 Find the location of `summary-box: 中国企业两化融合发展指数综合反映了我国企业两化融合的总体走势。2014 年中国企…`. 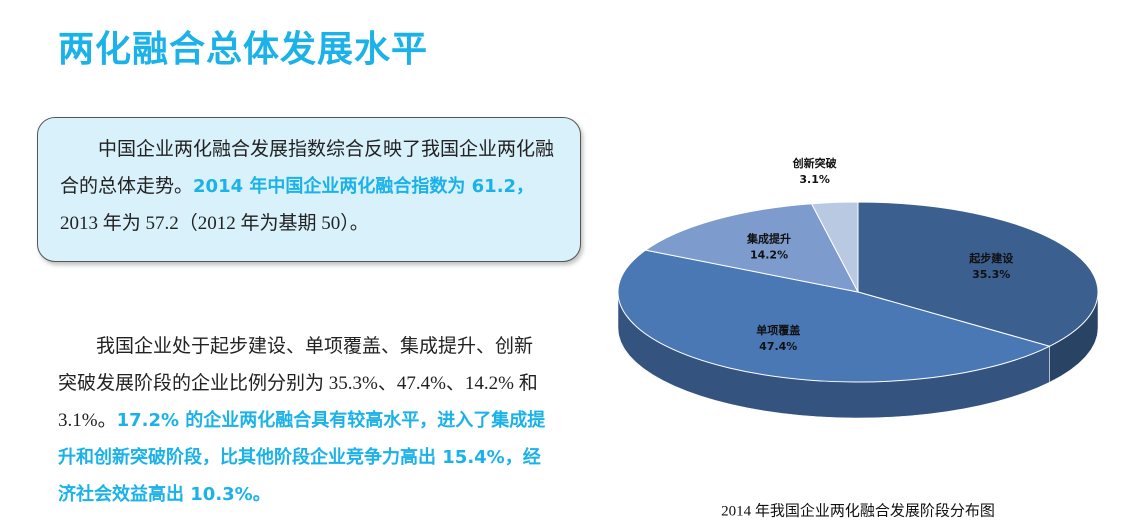

summary-box: 中国企业两化融合发展指数综合反映了我国企业两化融合的总体走势。2014 年中国企… is located at coordinates (309, 189).